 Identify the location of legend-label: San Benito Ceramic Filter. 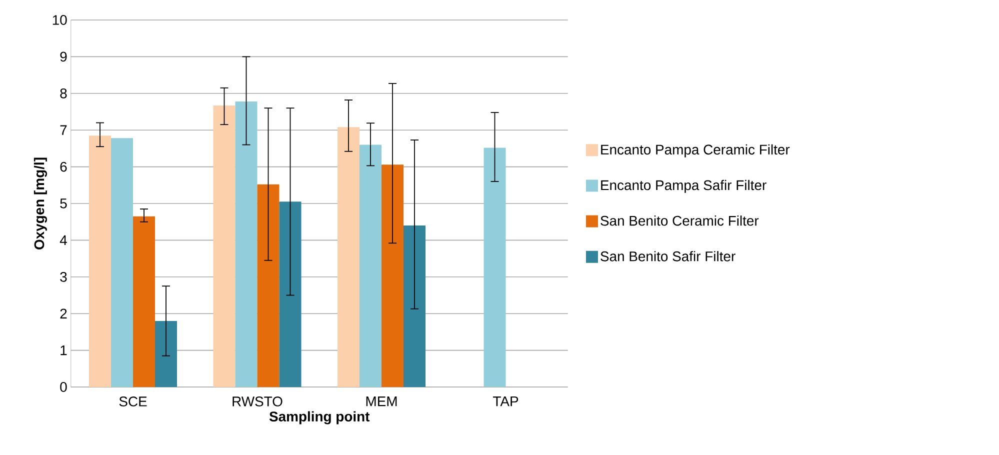
(679, 220).